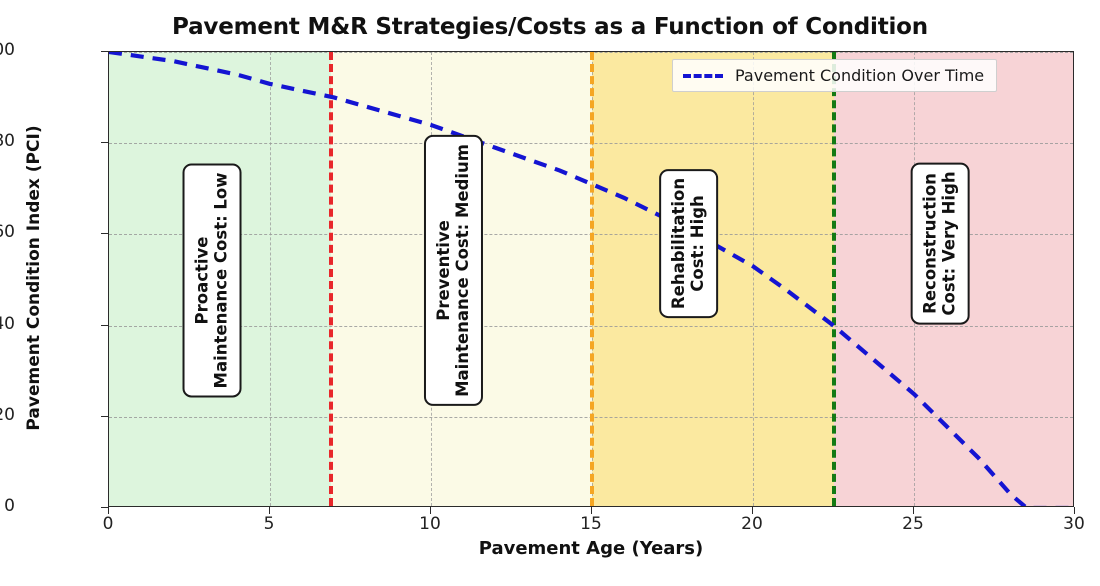 The image size is (1100, 586). Describe the element at coordinates (940, 243) in the screenshot. I see `annotation-box-reconstruction: Reconstruction Cost: Very High` at that location.